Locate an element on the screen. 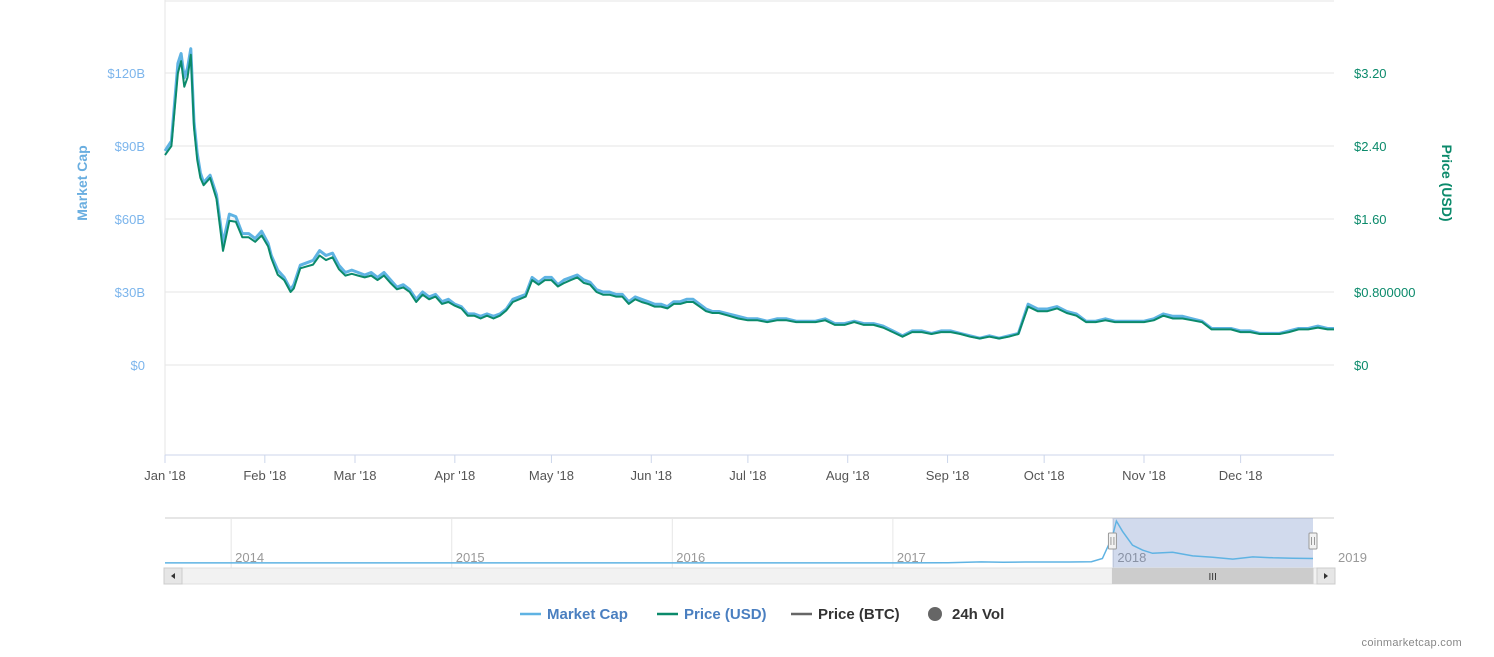  navigator-right-handle is located at coordinates (1313, 541).